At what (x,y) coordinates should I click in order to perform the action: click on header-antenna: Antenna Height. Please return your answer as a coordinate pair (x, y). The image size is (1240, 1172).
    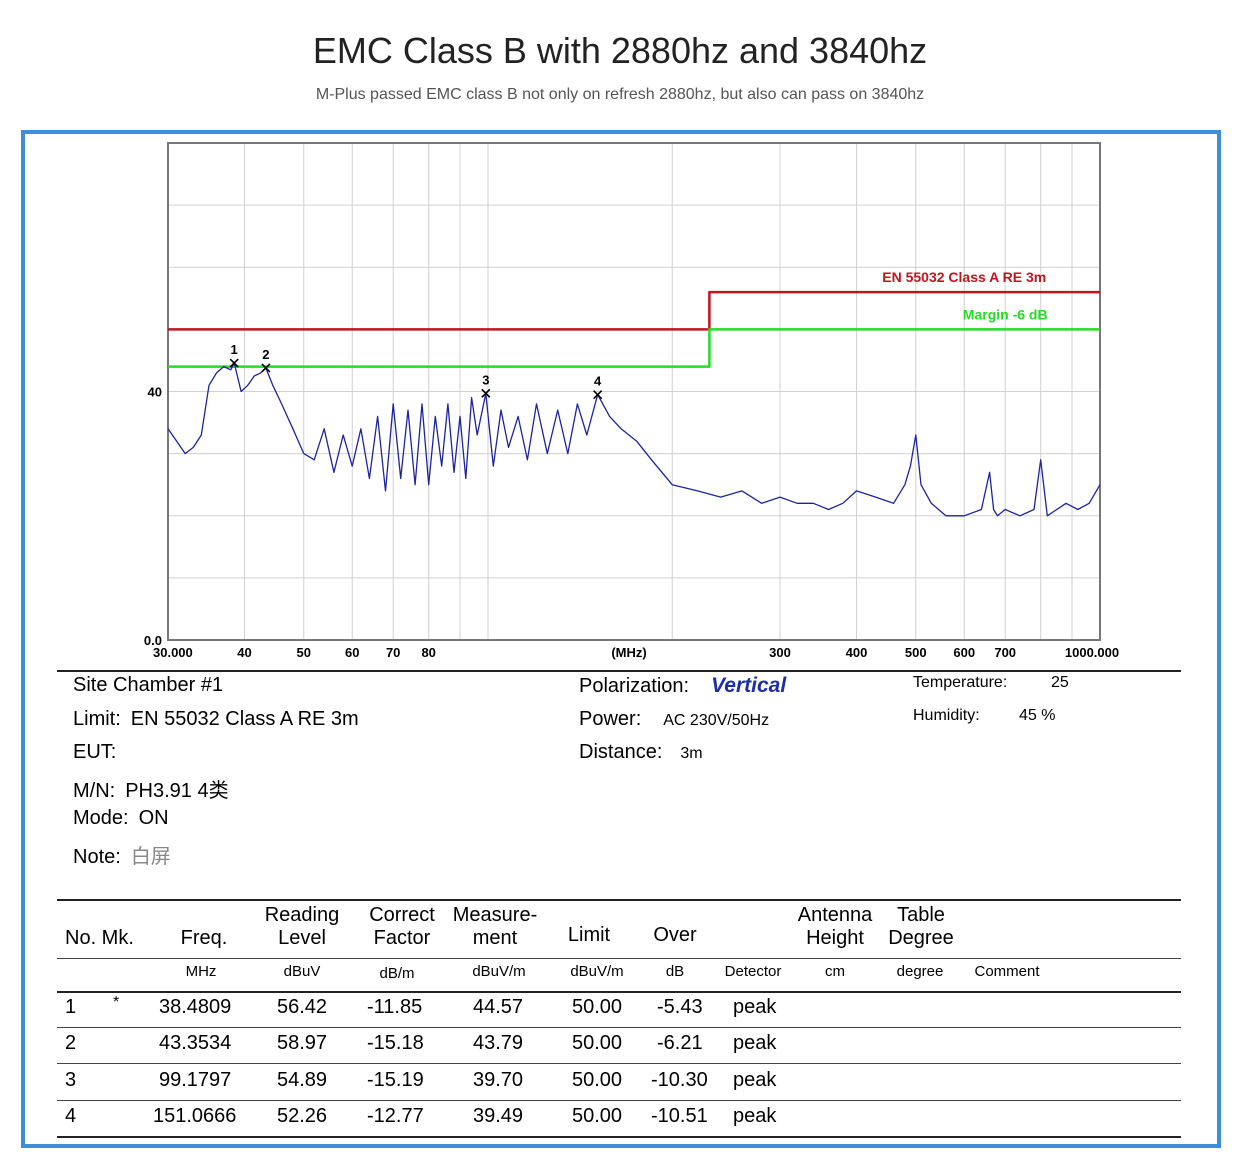
    Looking at the image, I should click on (835, 927).